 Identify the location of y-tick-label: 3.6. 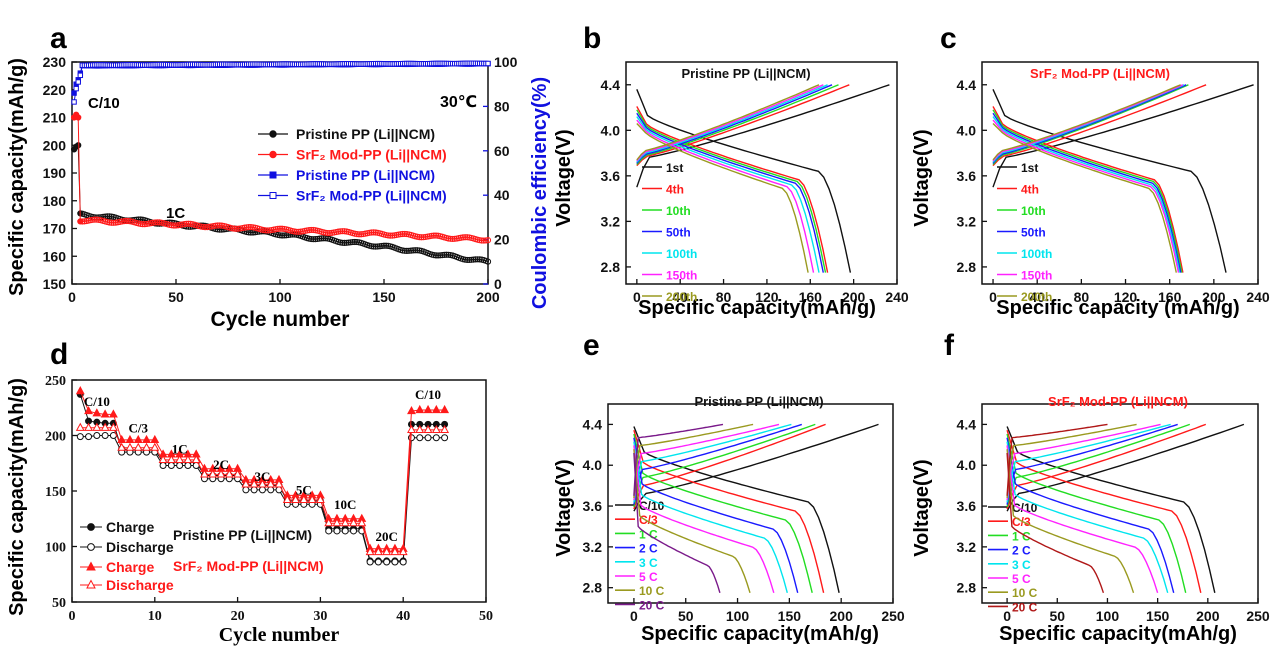
(967, 176).